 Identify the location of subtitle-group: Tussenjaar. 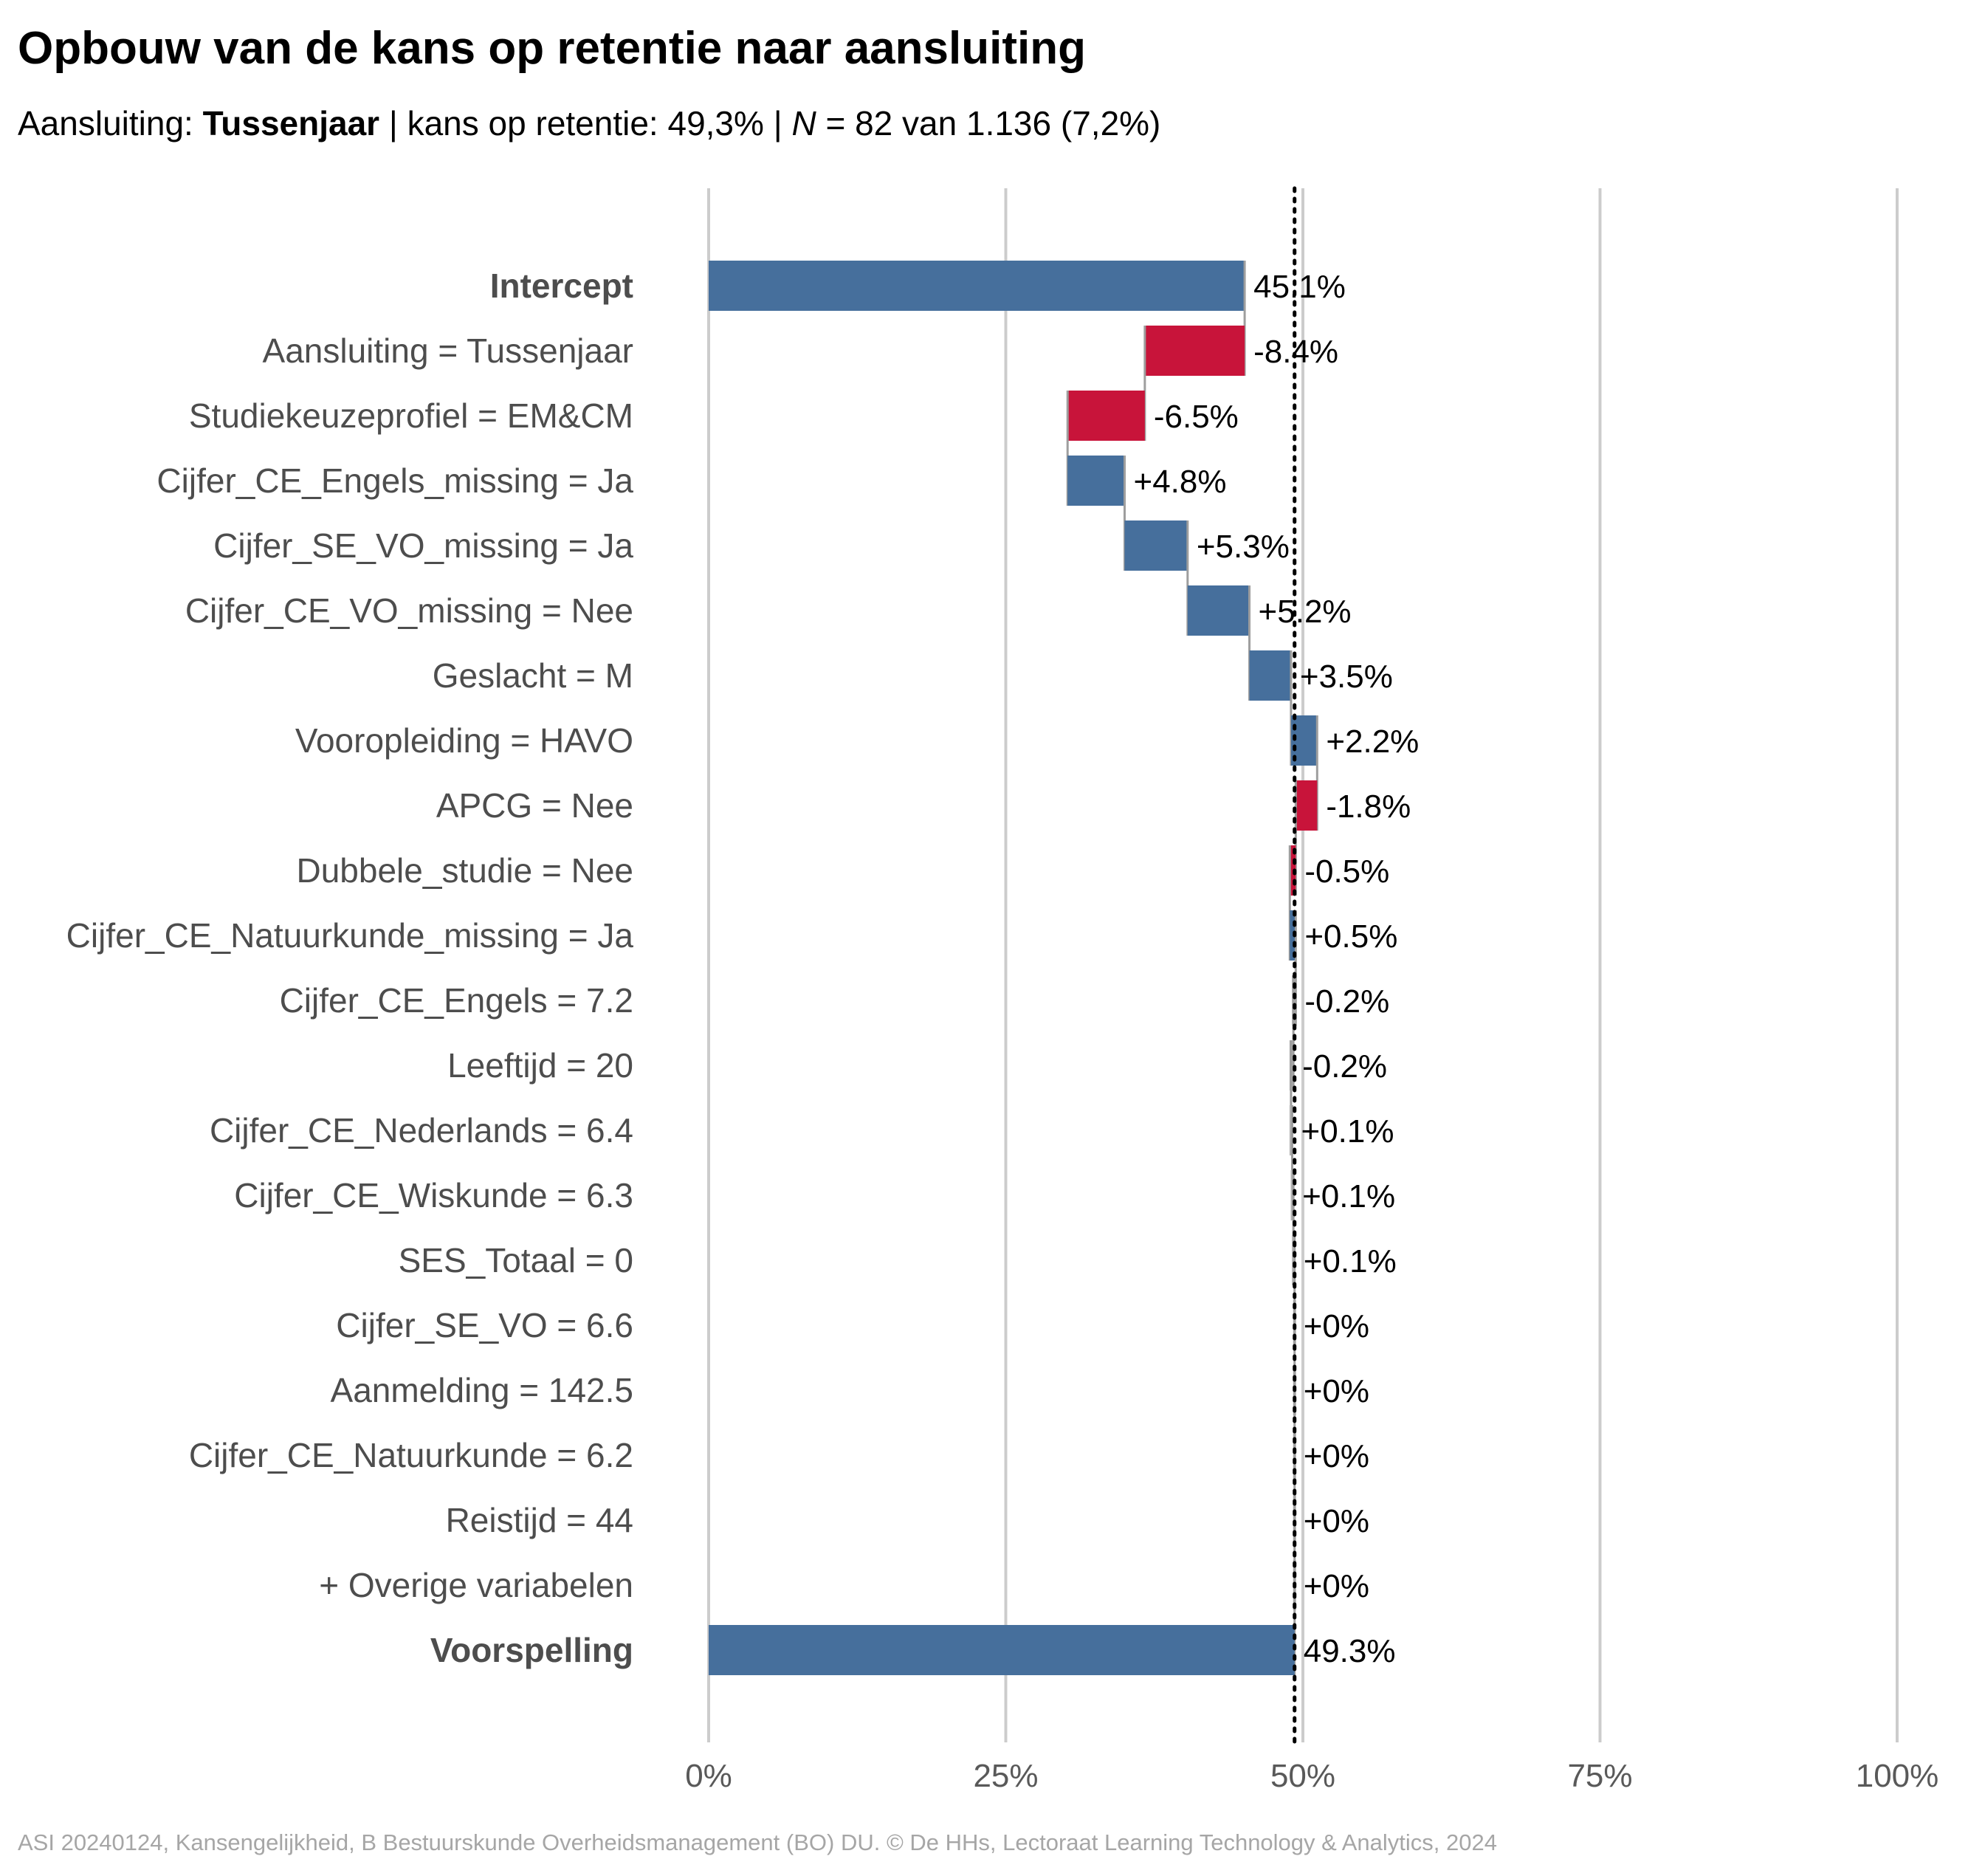
(291, 123).